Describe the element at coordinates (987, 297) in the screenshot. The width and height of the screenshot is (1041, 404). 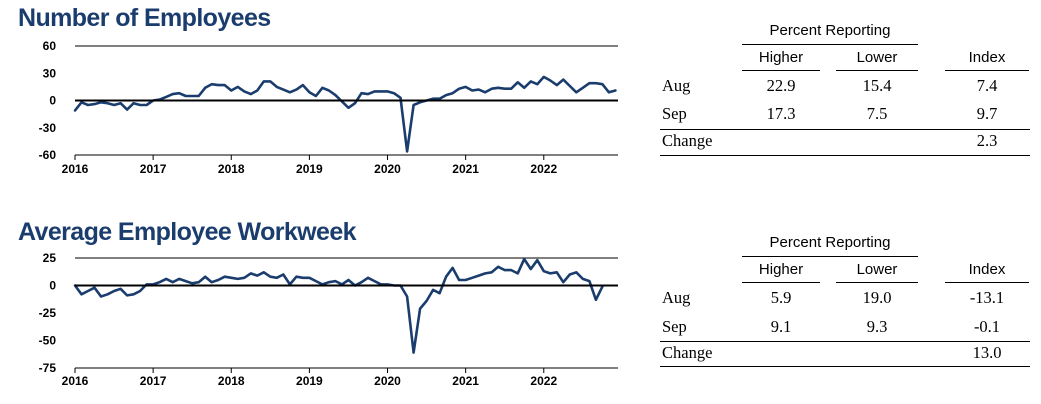
I see `value-index: -13.1` at that location.